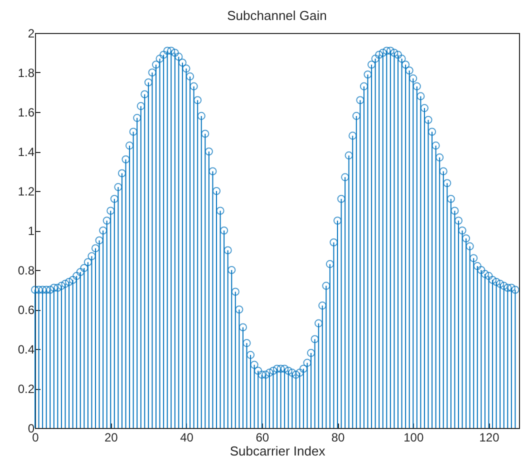 The image size is (522, 476). Describe the element at coordinates (278, 451) in the screenshot. I see `x-axis-title: Subcarrier Index` at that location.